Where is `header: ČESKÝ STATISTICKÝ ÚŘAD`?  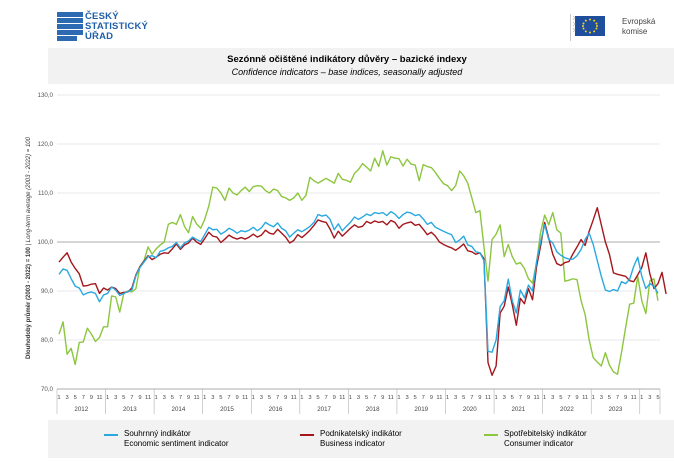 header: ČESKÝ STATISTICKÝ ÚŘAD is located at coordinates (337, 24).